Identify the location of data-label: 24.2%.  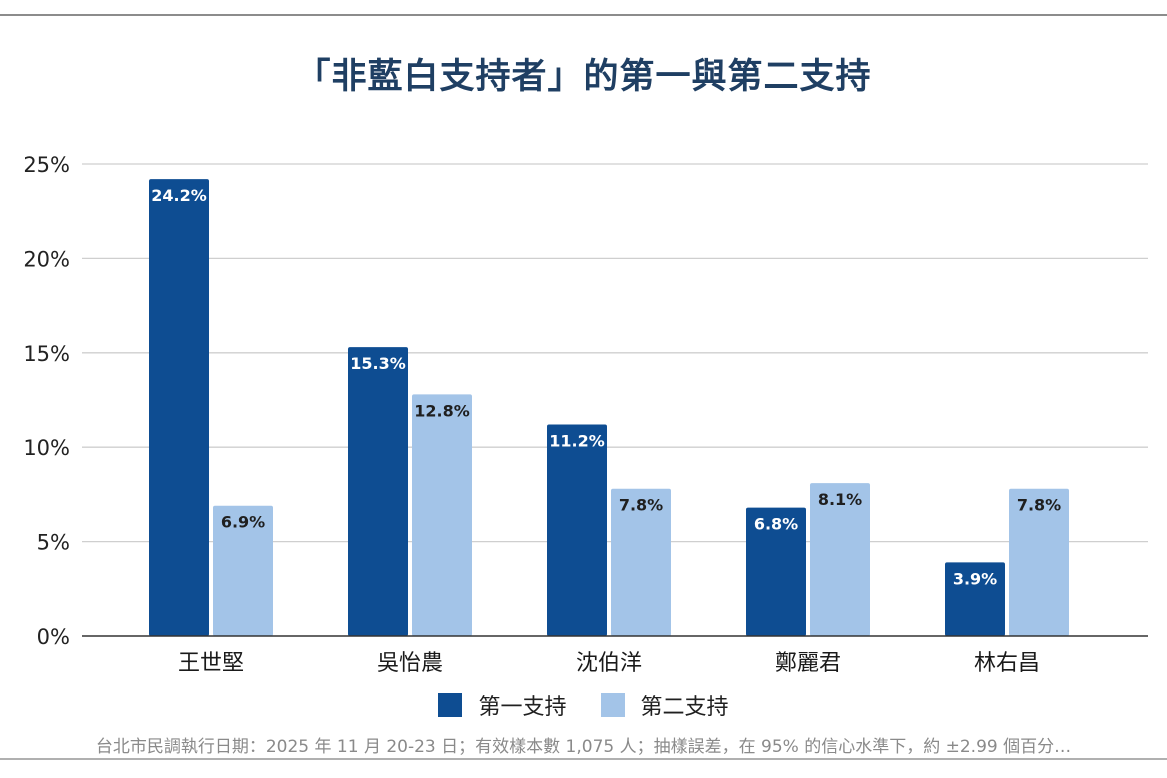
(179, 195).